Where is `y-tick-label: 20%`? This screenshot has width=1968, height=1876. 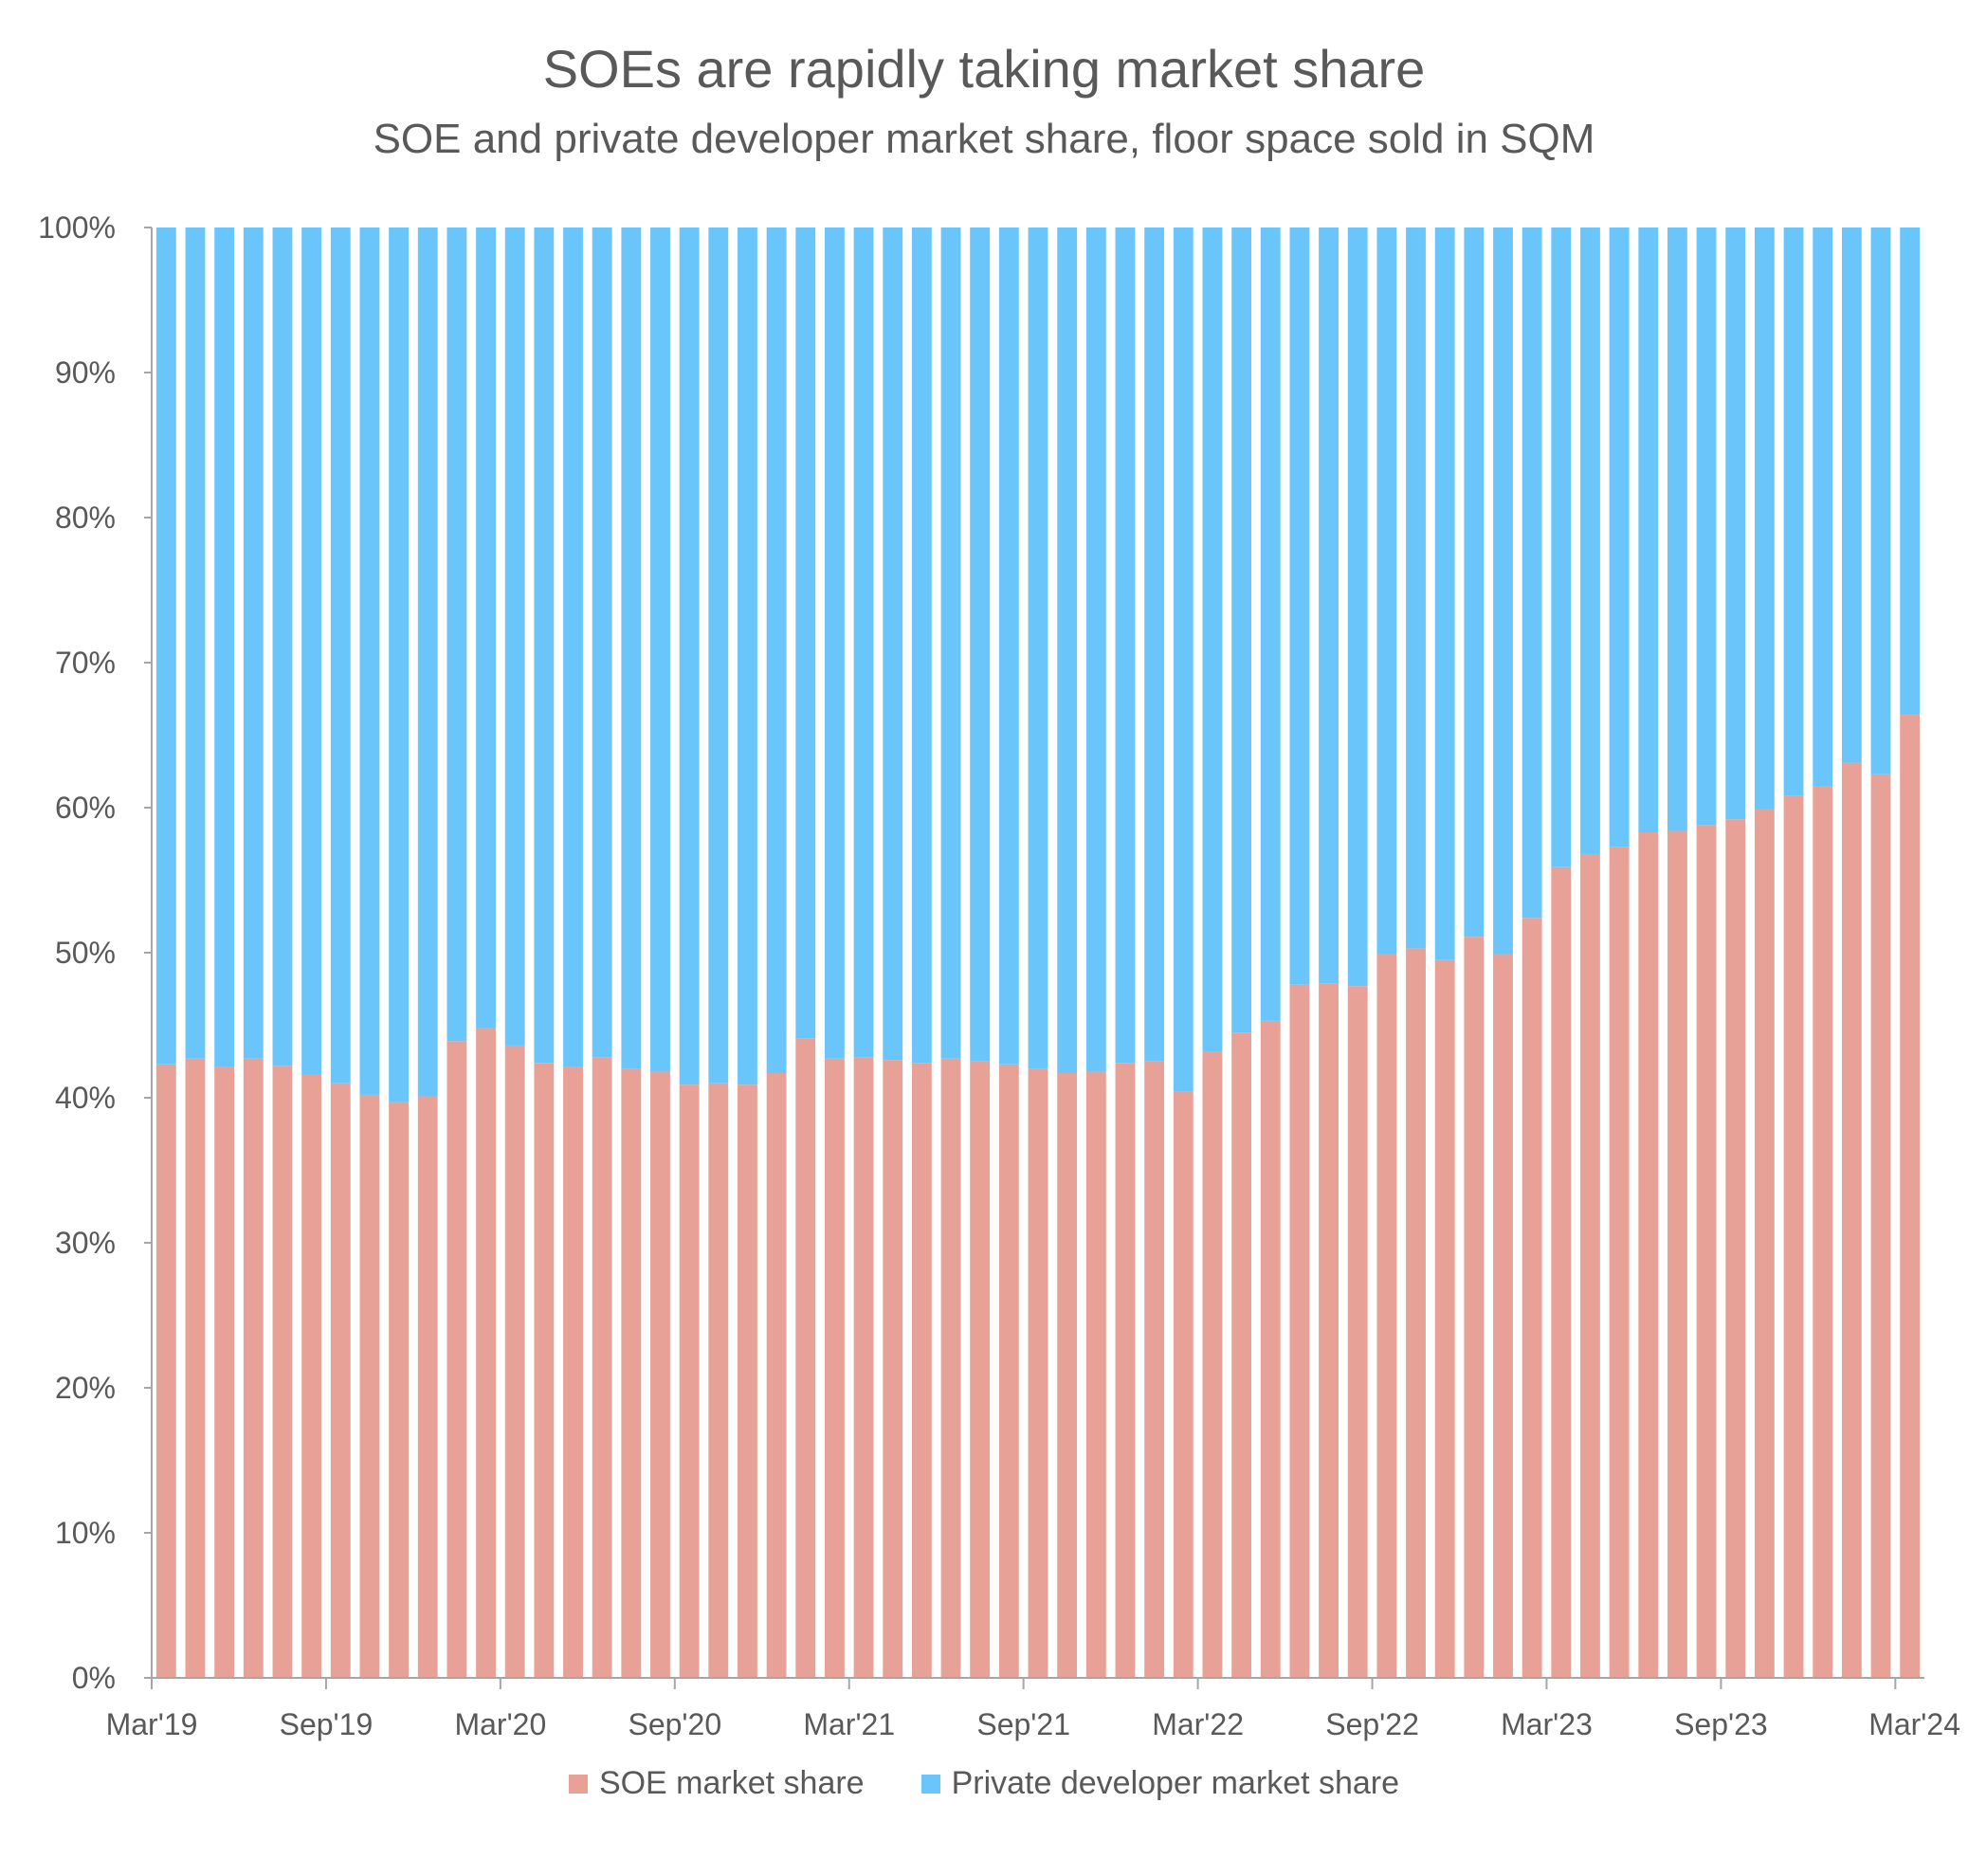 y-tick-label: 20% is located at coordinates (85, 1388).